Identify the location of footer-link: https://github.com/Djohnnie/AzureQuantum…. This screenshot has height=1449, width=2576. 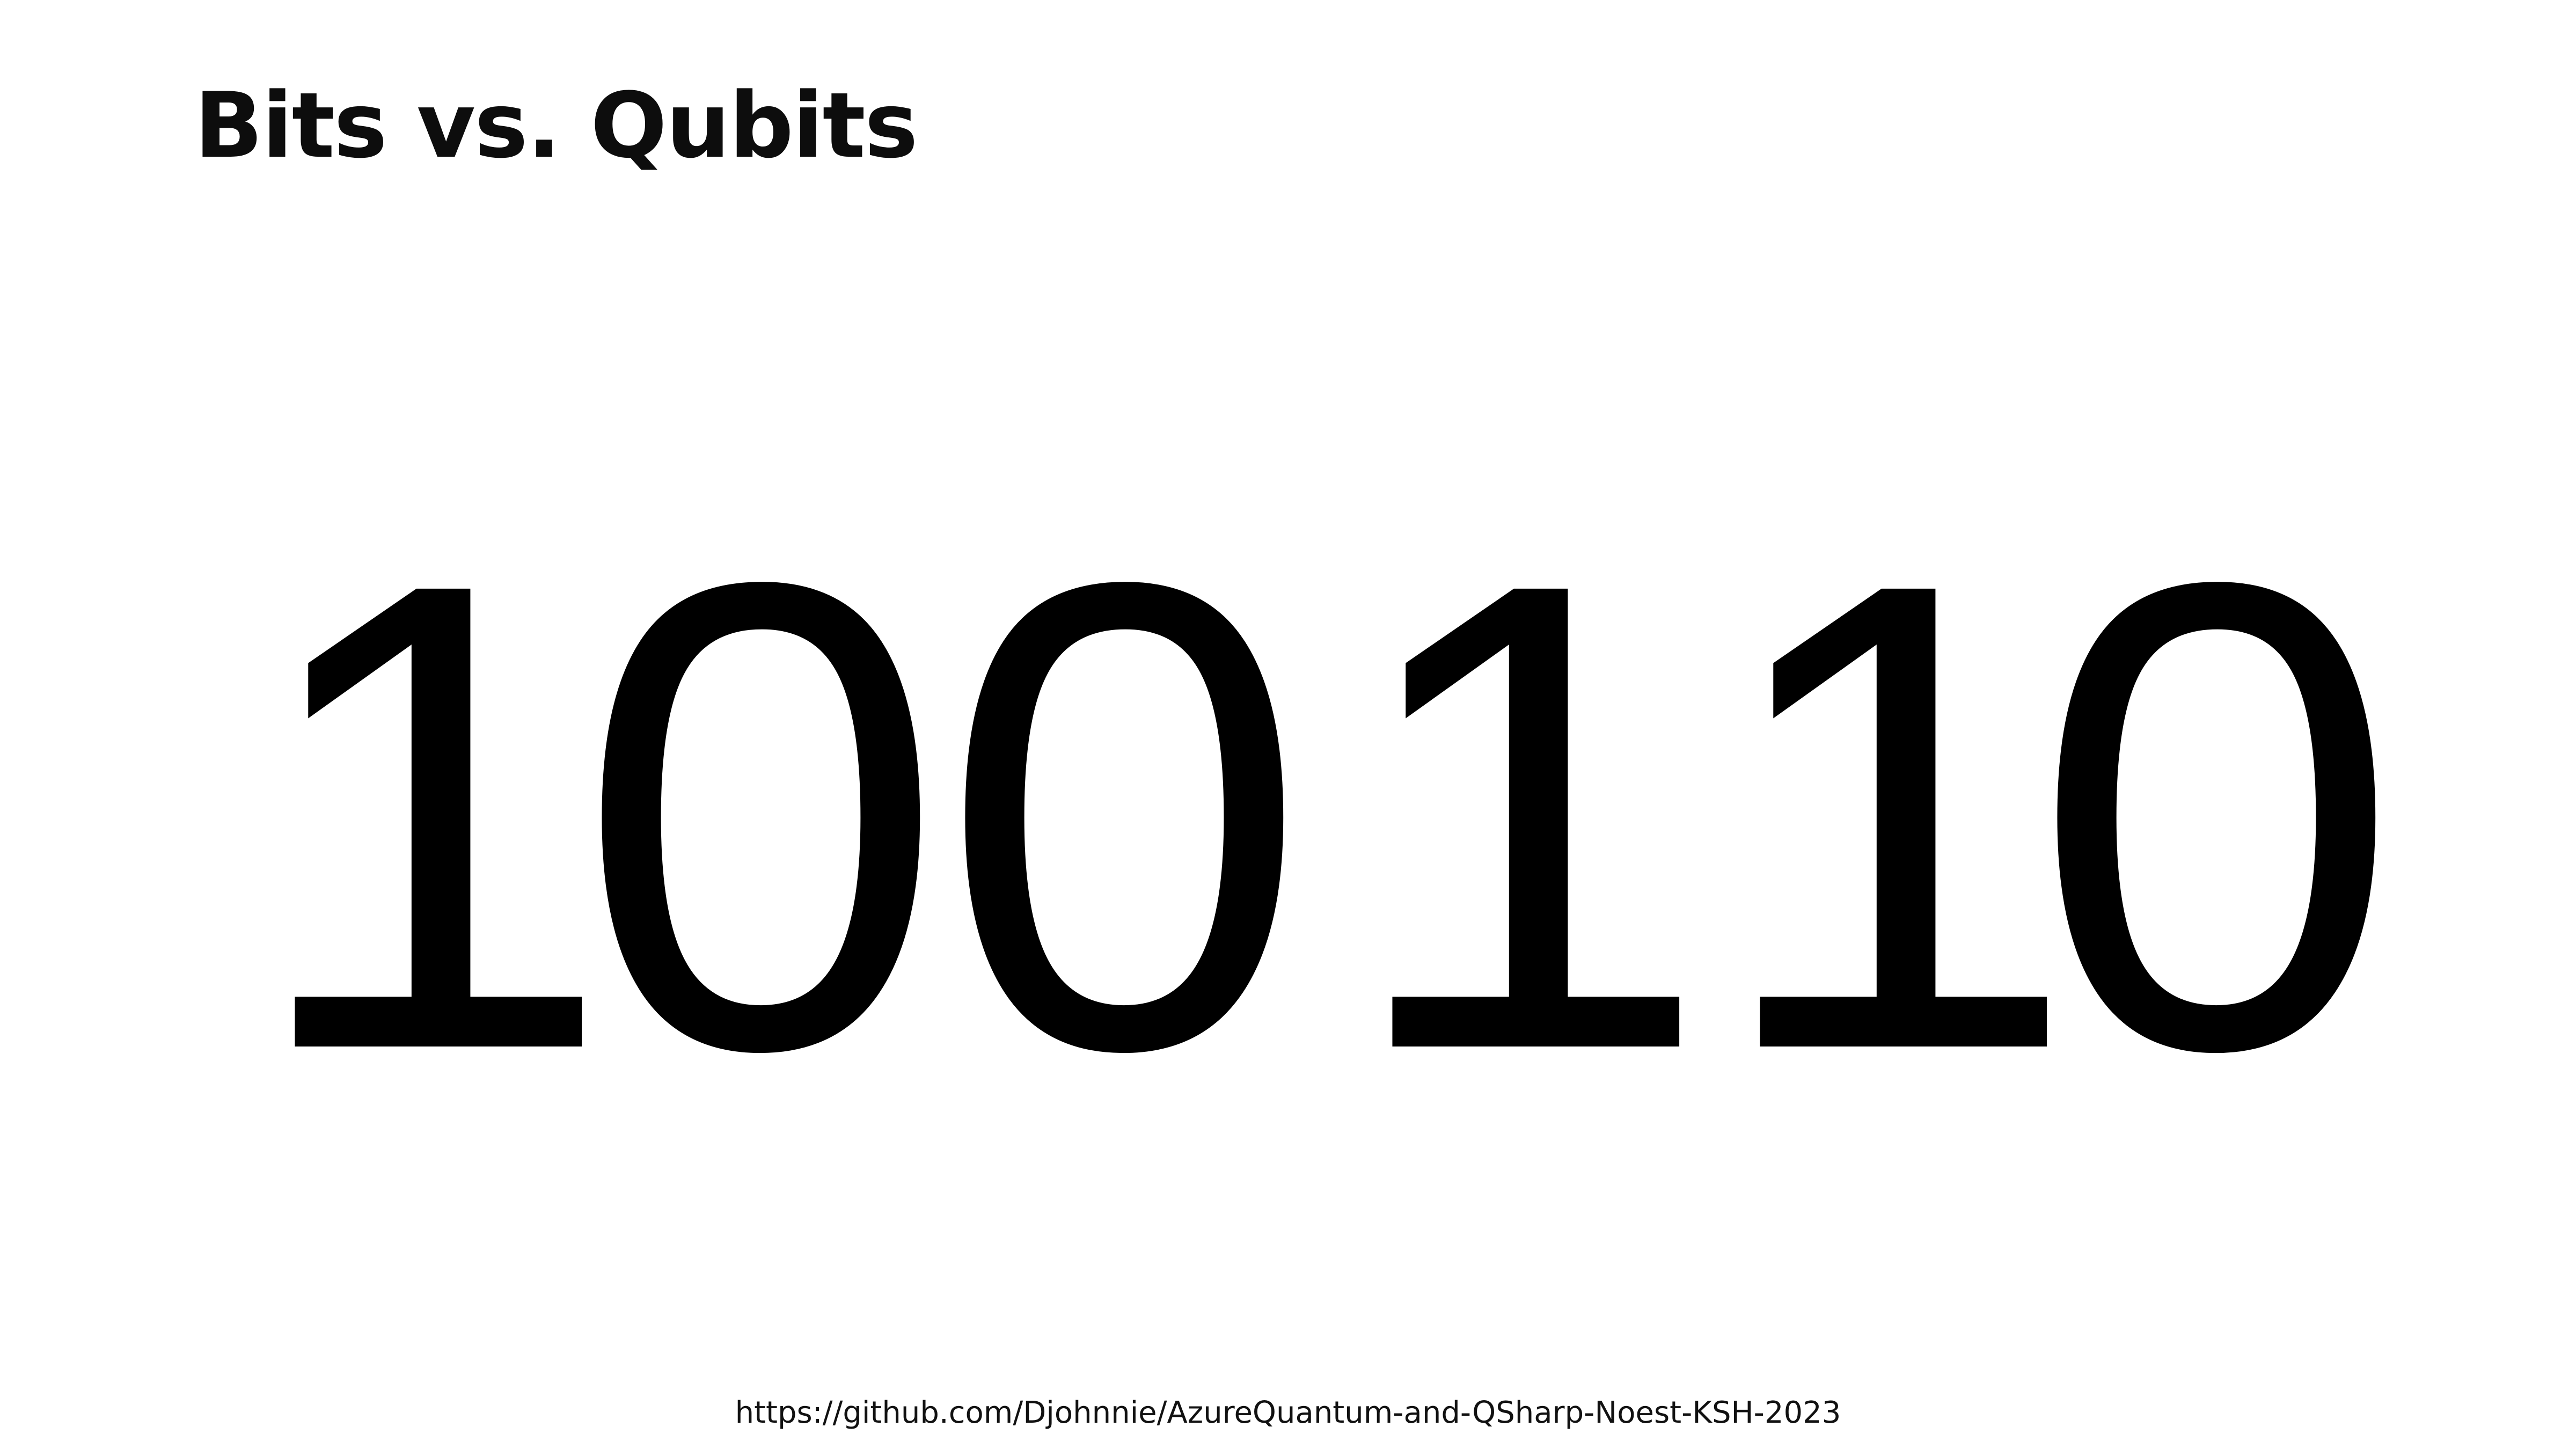
(1288, 1412).